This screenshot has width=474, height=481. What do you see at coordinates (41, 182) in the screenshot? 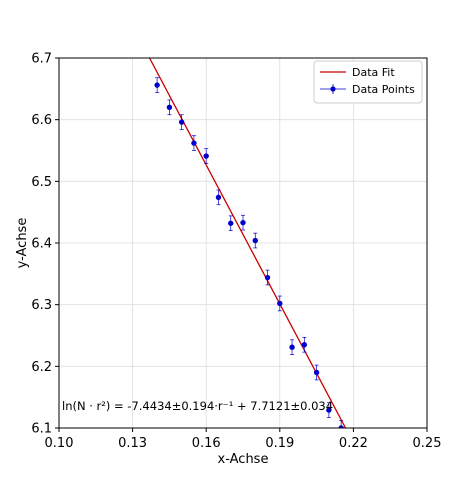
I see `y-tick-label: 6.5` at bounding box center [41, 182].